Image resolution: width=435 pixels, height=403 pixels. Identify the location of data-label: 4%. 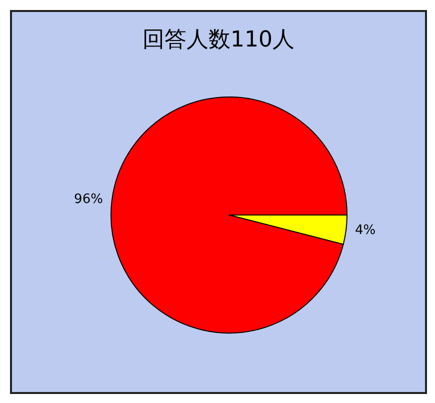
(365, 230).